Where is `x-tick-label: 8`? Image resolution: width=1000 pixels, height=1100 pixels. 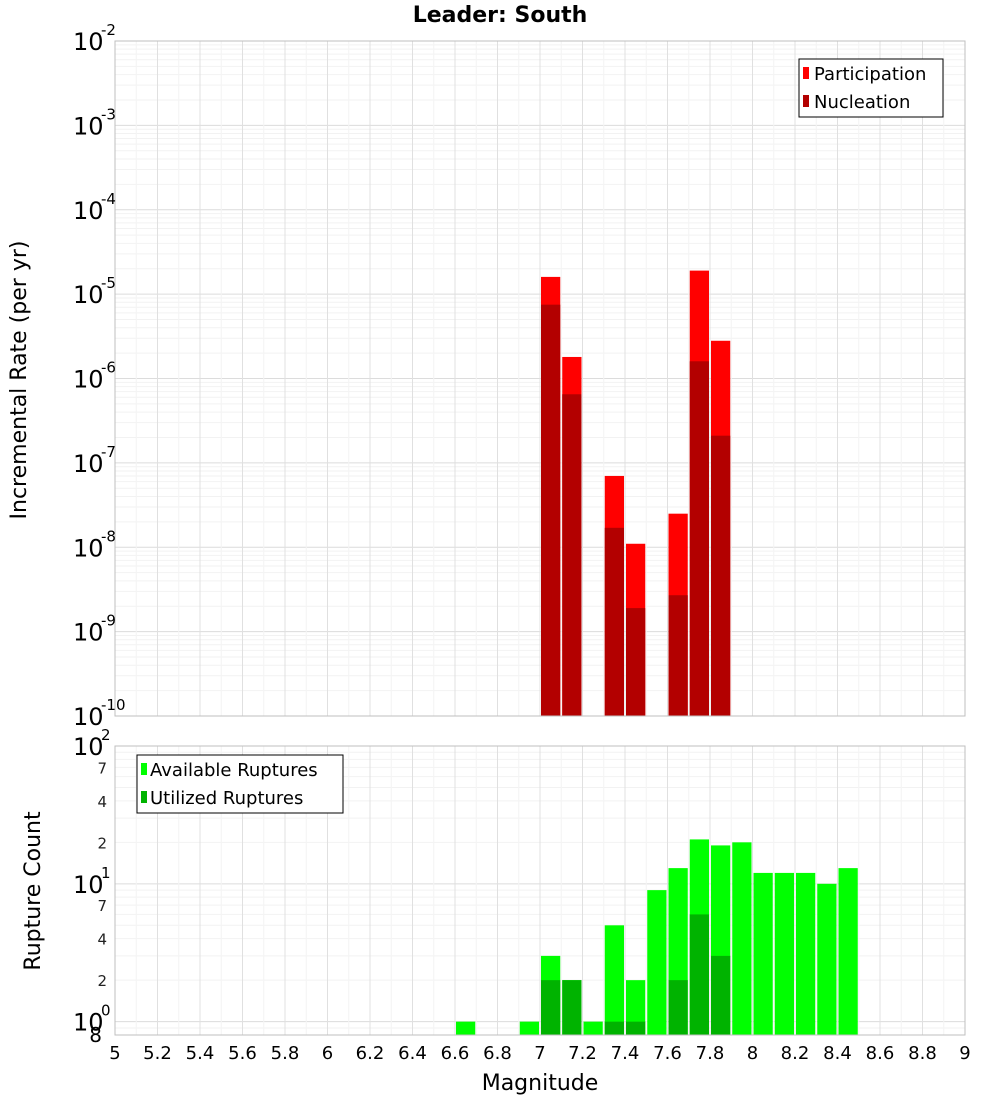 x-tick-label: 8 is located at coordinates (752, 1053).